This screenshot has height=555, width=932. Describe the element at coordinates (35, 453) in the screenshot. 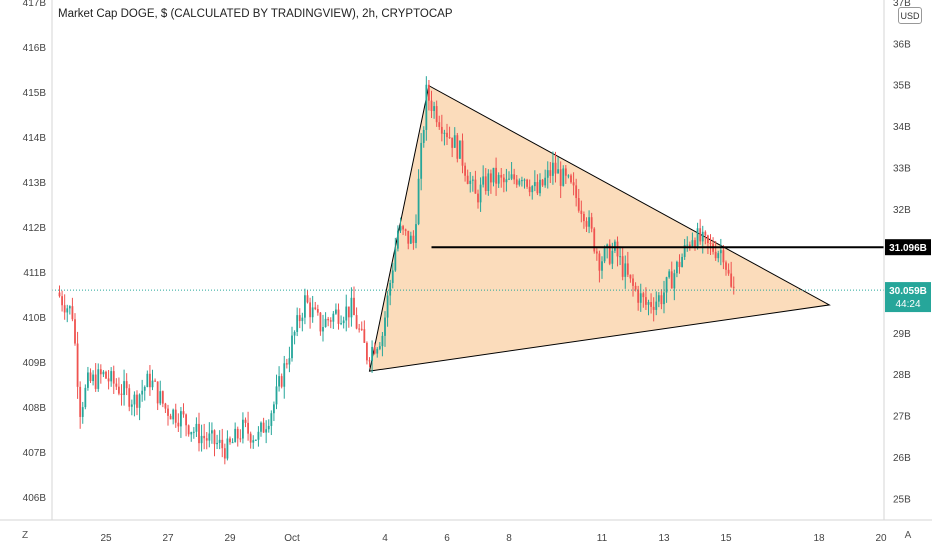

I see `left-tick-label: 407B` at that location.